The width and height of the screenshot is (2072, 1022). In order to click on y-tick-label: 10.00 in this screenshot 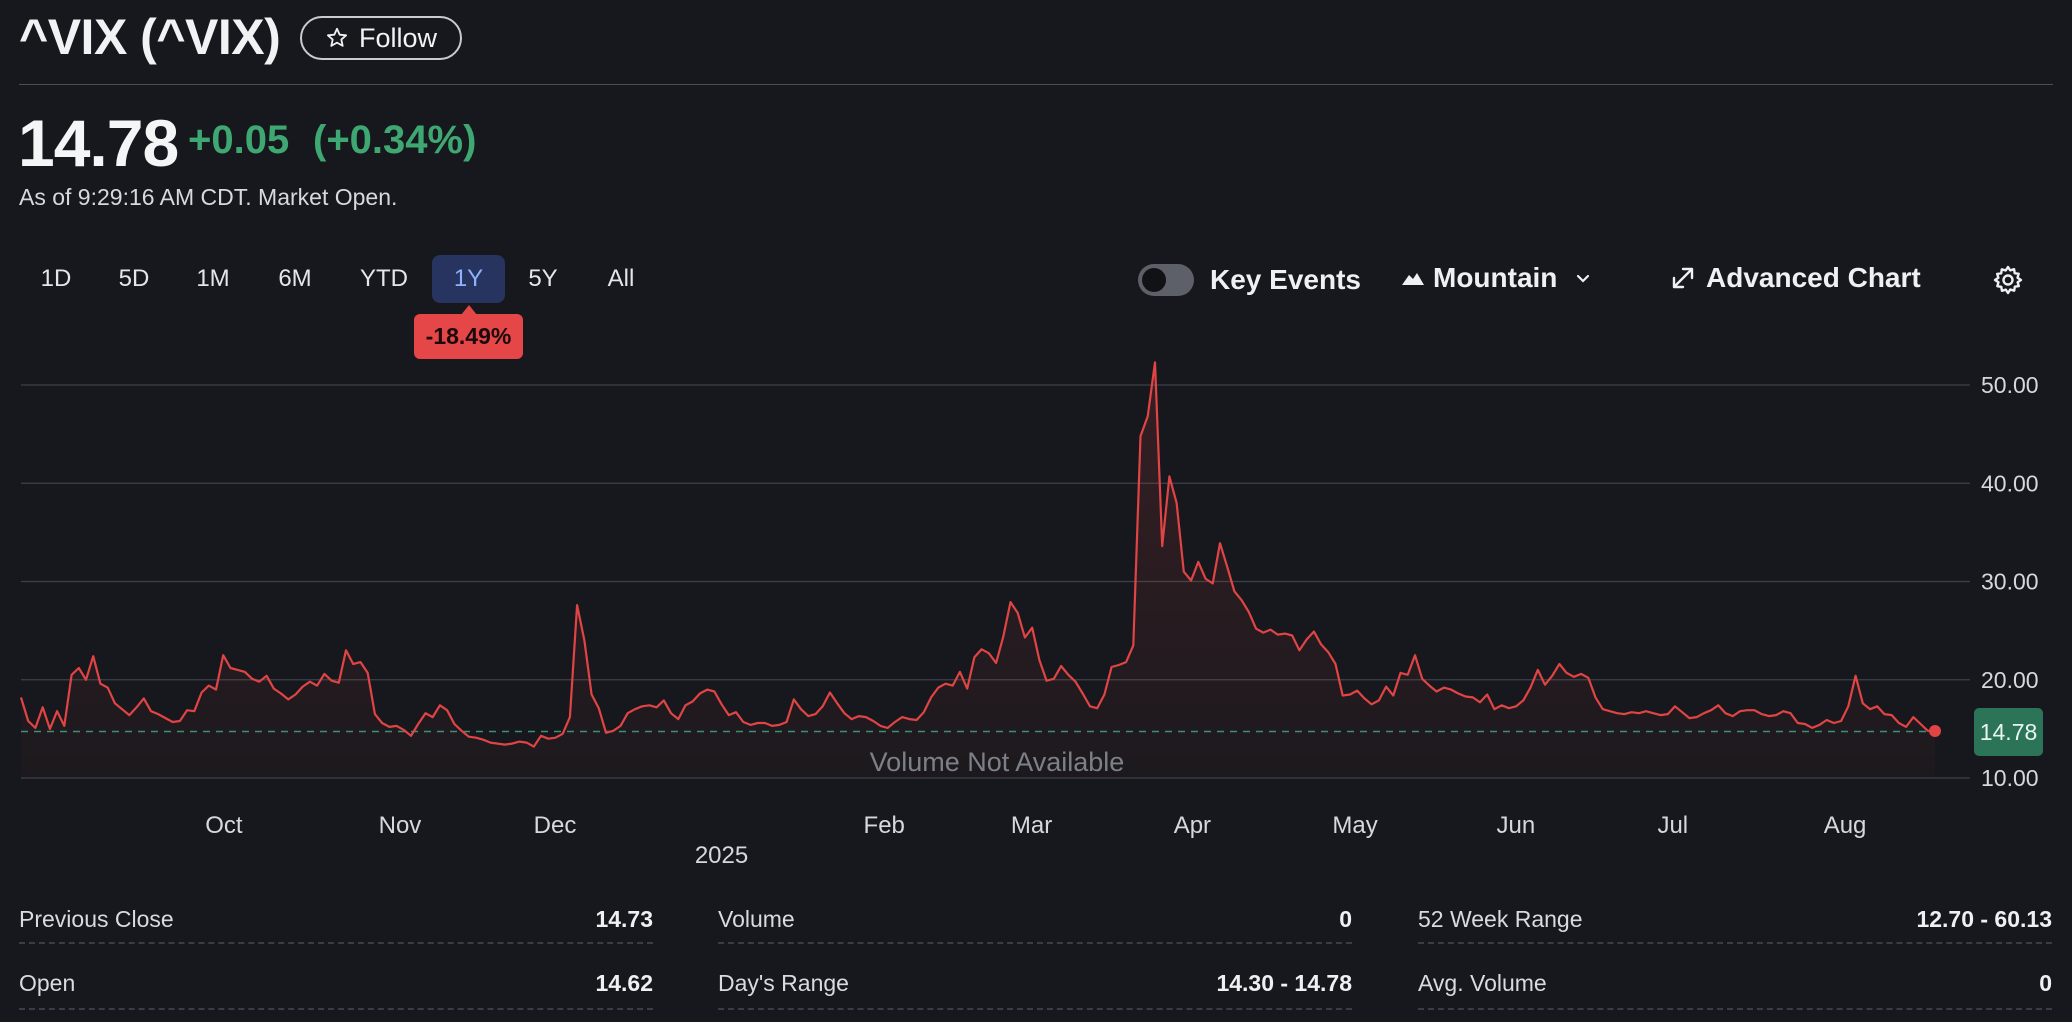, I will do `click(2010, 778)`.